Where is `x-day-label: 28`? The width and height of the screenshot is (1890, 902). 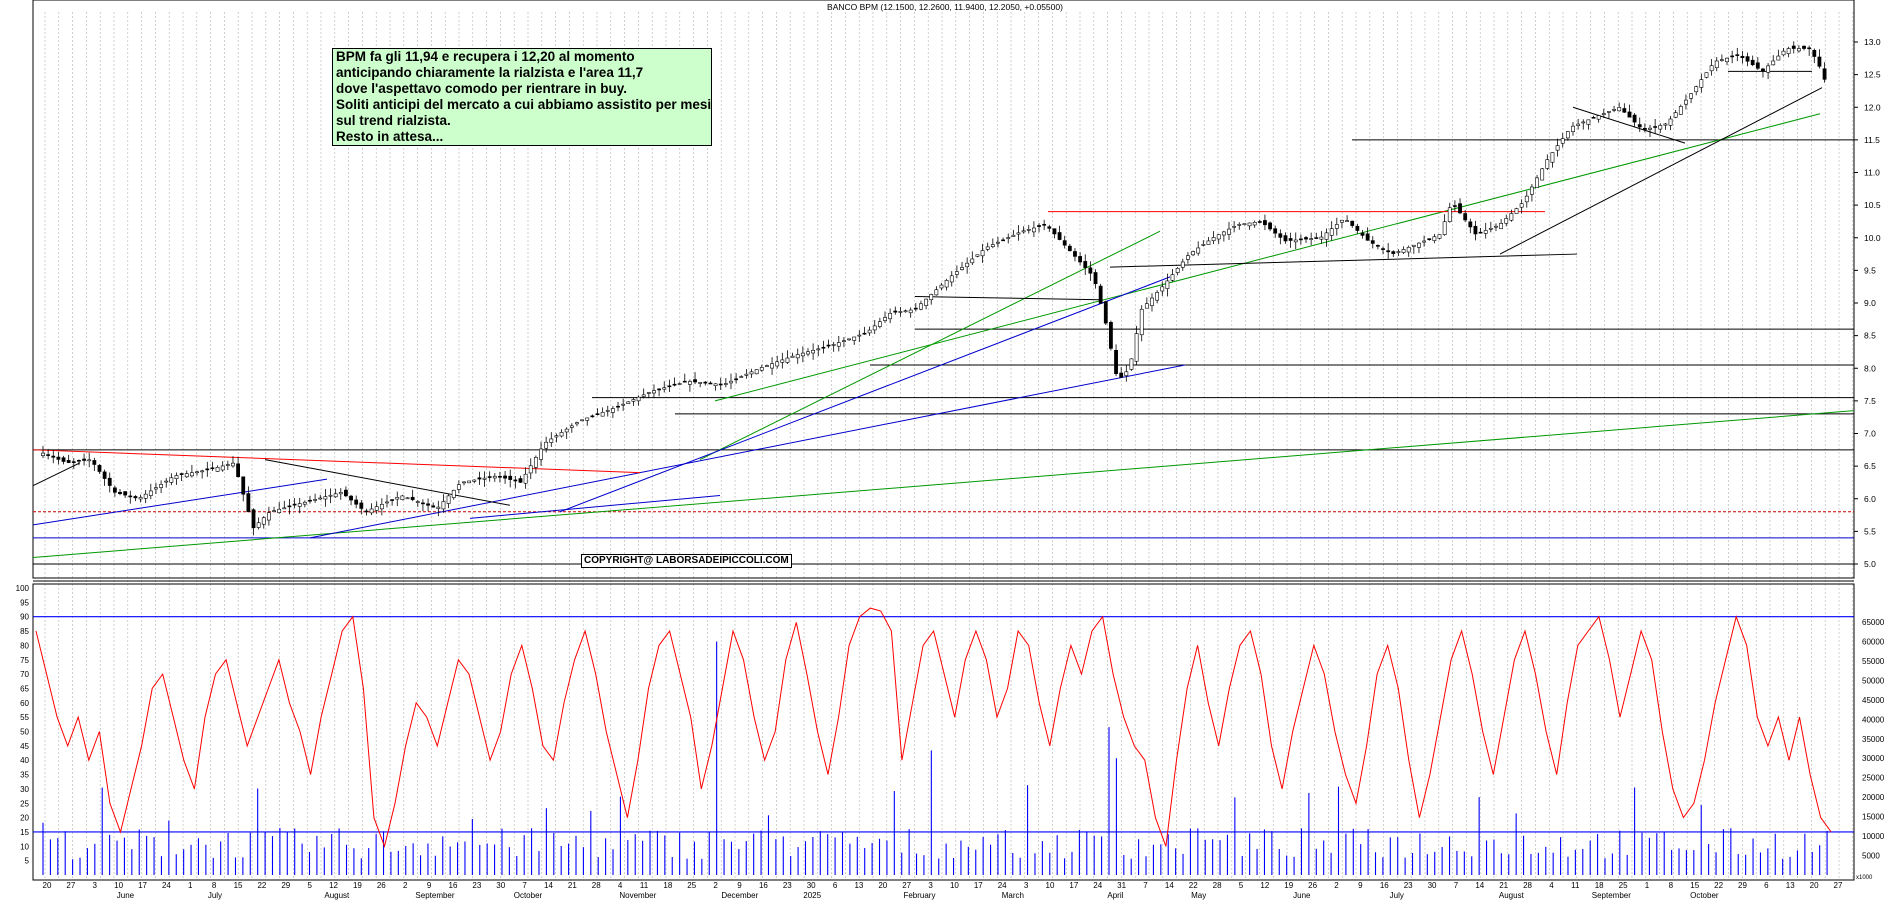
x-day-label: 28 is located at coordinates (596, 885).